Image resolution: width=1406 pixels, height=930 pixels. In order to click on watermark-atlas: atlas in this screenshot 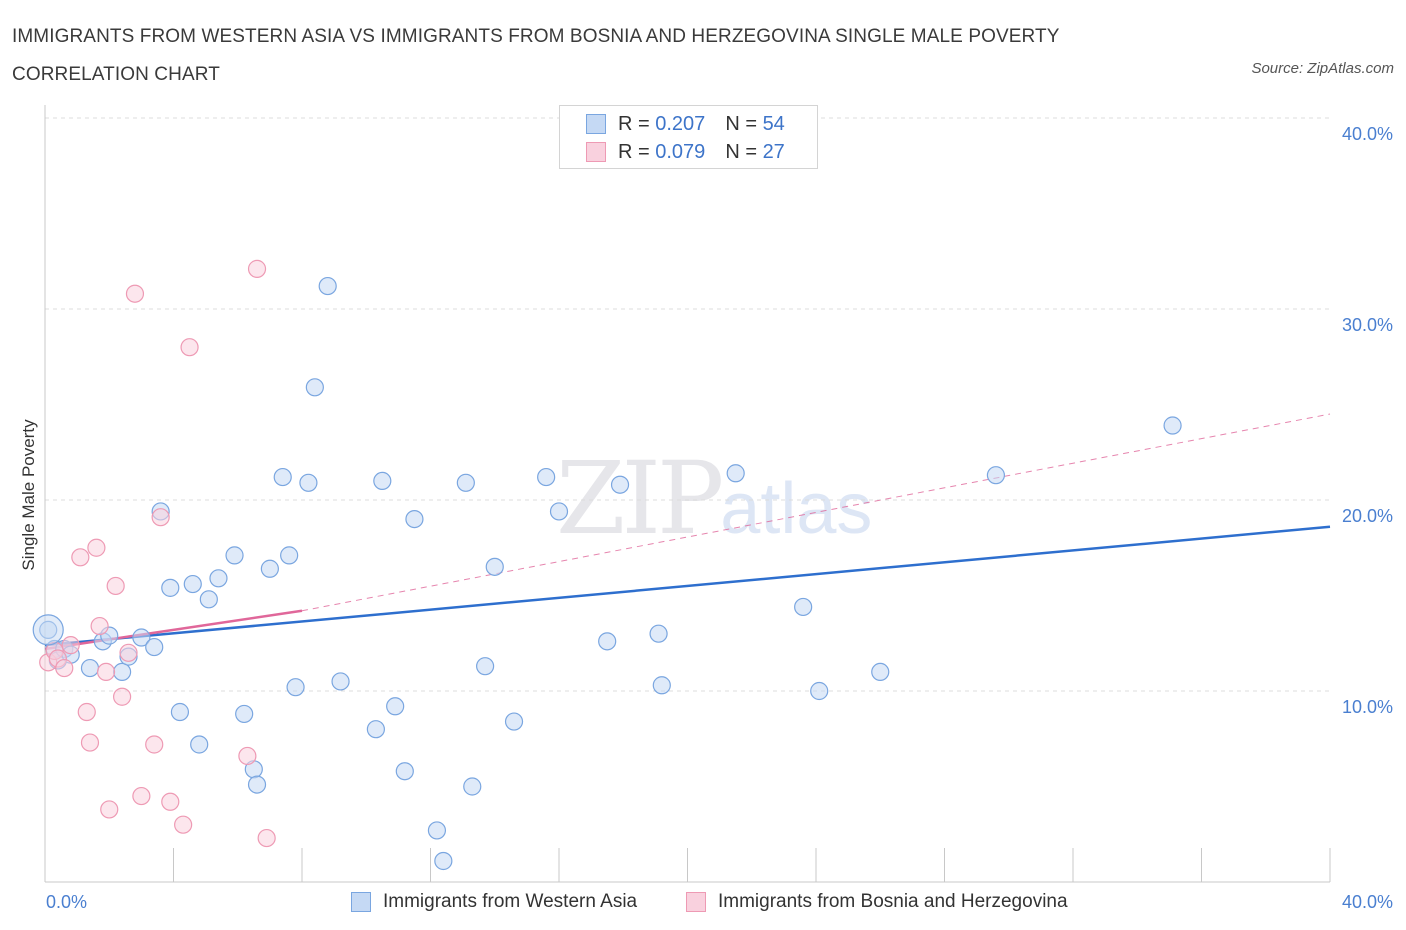, I will do `click(796, 509)`.